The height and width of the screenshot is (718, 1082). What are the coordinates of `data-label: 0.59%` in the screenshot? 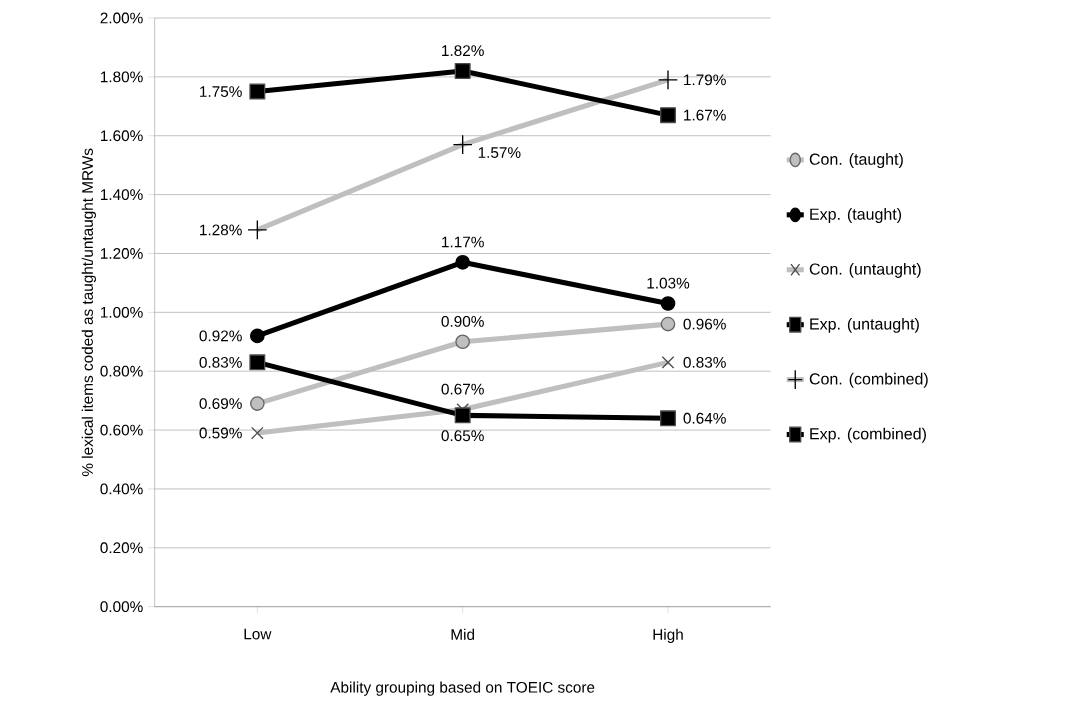 It's located at (220, 433).